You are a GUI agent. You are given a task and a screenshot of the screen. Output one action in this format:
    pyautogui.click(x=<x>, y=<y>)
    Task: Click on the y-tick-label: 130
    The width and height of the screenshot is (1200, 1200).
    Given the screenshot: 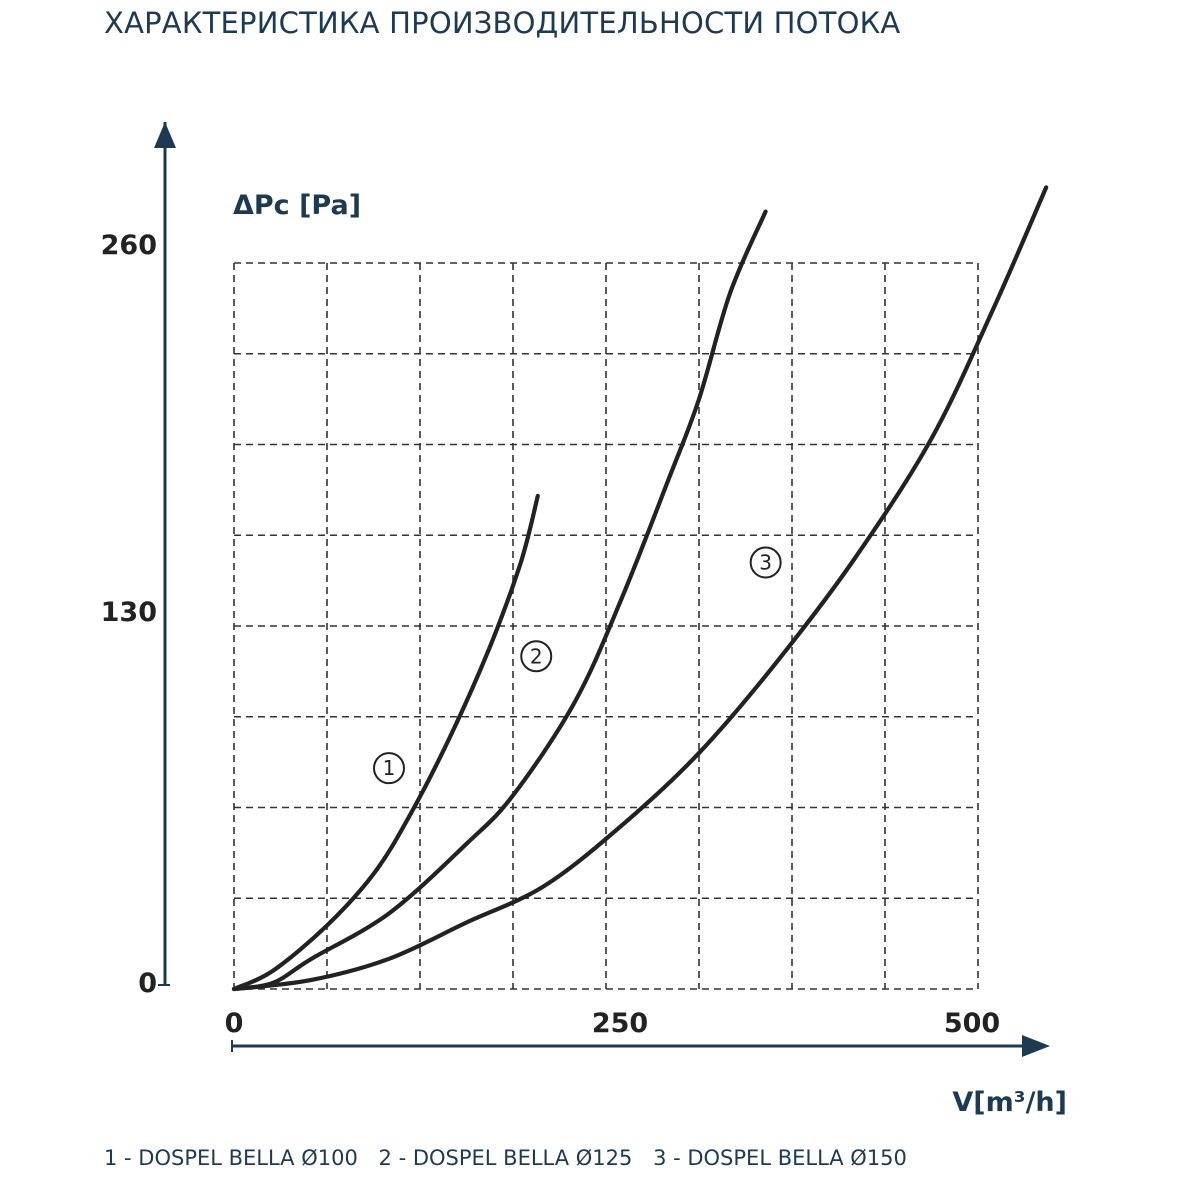 What is the action you would take?
    pyautogui.click(x=129, y=612)
    